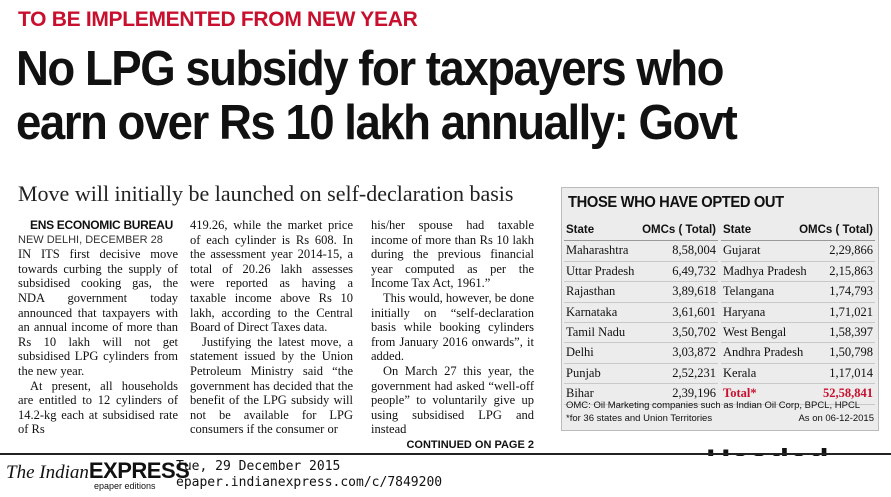 Image resolution: width=891 pixels, height=497 pixels. Describe the element at coordinates (755, 331) in the screenshot. I see `state-name: West Bengal` at that location.